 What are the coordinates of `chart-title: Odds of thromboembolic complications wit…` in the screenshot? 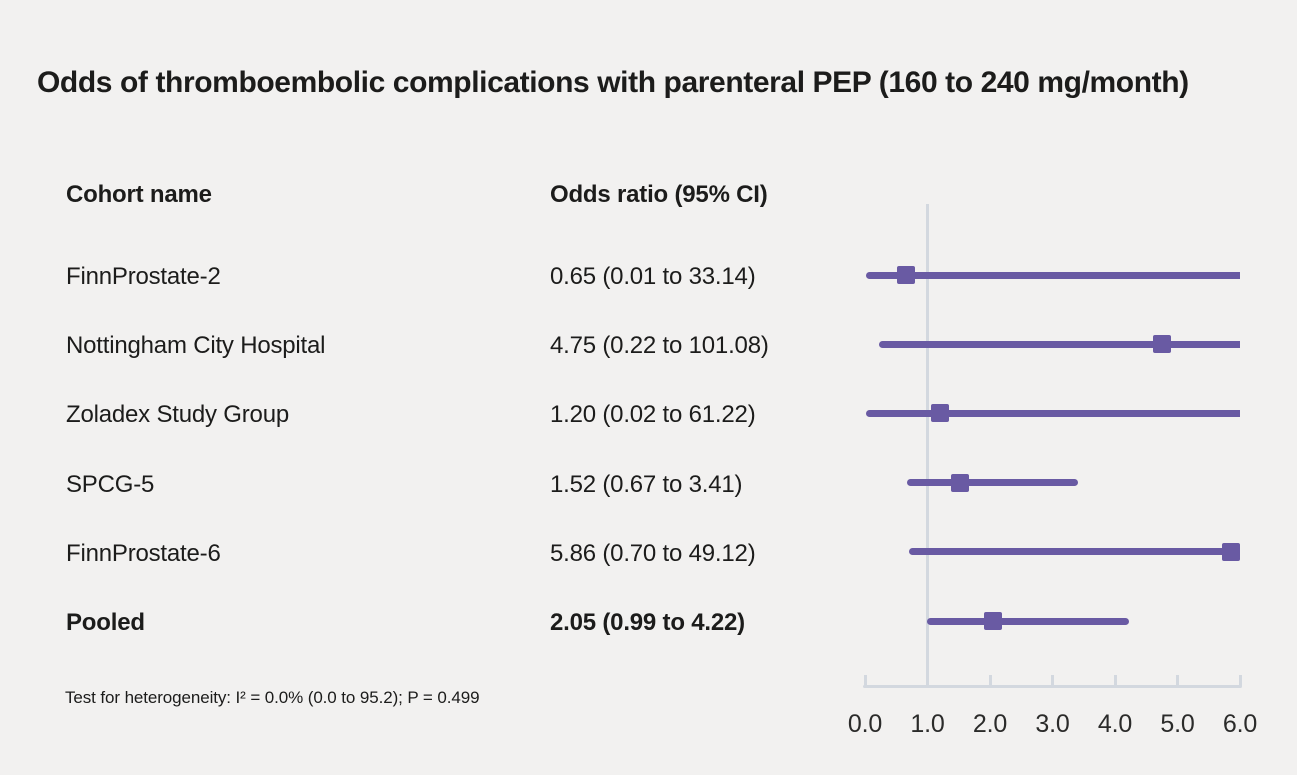 It's located at (613, 82).